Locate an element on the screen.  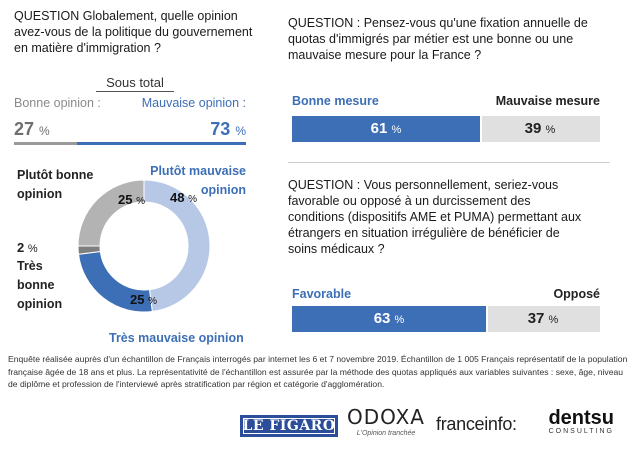
q2-right-bar is located at coordinates (540, 129).